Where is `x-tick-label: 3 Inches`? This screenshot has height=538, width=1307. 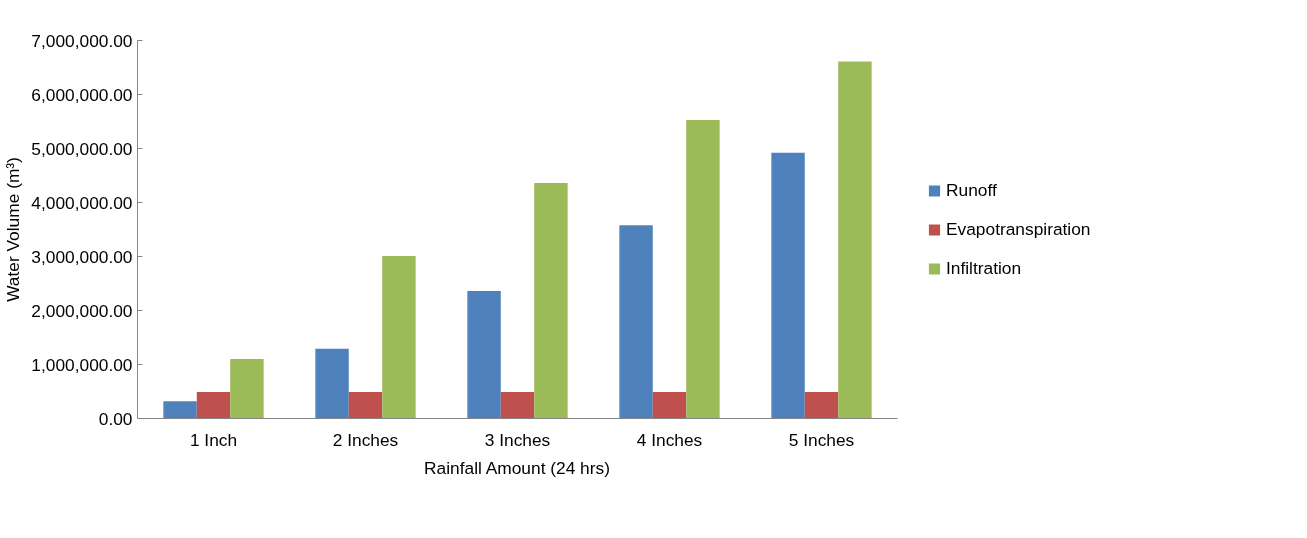
x-tick-label: 3 Inches is located at coordinates (517, 439).